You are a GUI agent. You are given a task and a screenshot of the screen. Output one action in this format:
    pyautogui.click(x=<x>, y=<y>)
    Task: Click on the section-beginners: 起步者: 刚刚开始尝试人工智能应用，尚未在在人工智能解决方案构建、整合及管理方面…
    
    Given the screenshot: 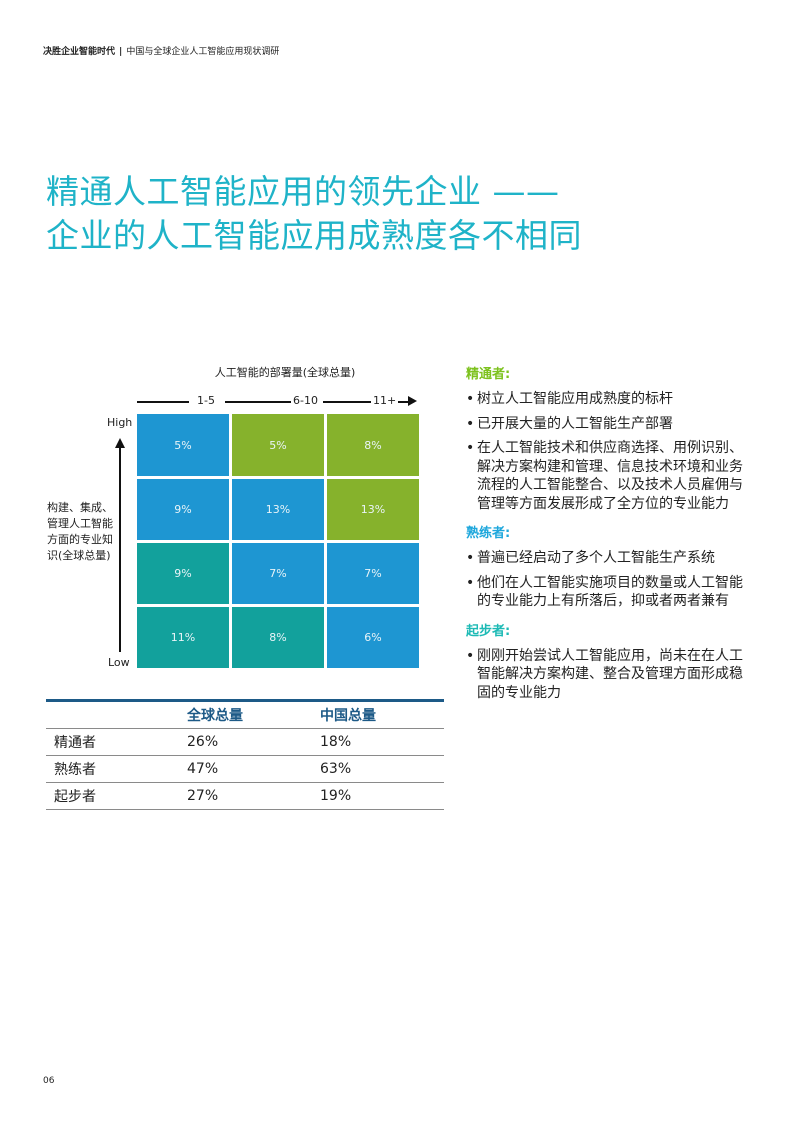 What is the action you would take?
    pyautogui.click(x=611, y=663)
    